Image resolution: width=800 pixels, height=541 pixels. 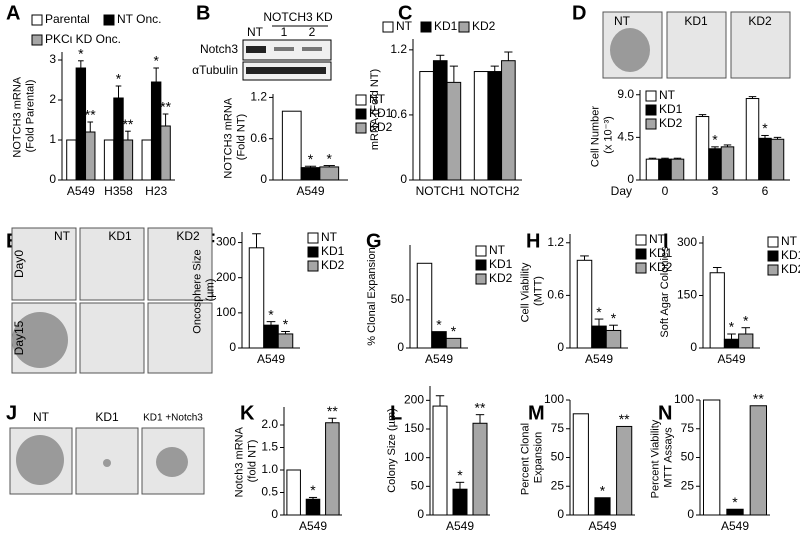 What do you see at coordinates (621, 191) in the screenshot?
I see `x-axis-label: Day` at bounding box center [621, 191].